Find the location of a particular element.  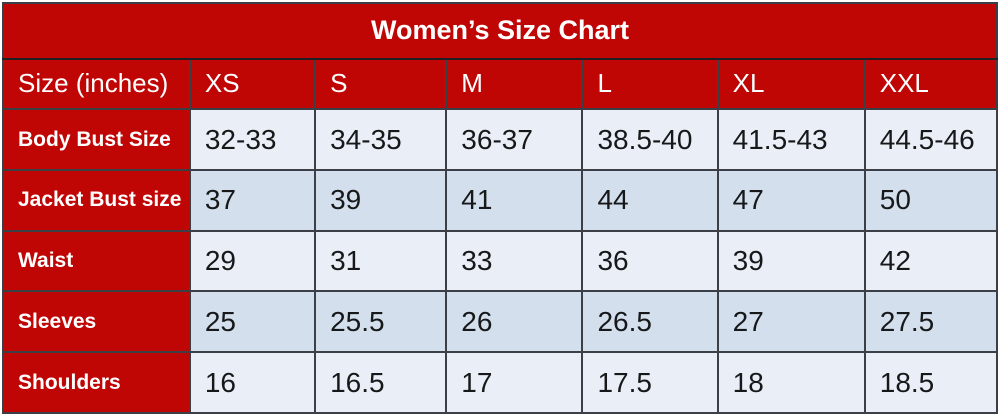

table-cell: 25.5 is located at coordinates (381, 322).